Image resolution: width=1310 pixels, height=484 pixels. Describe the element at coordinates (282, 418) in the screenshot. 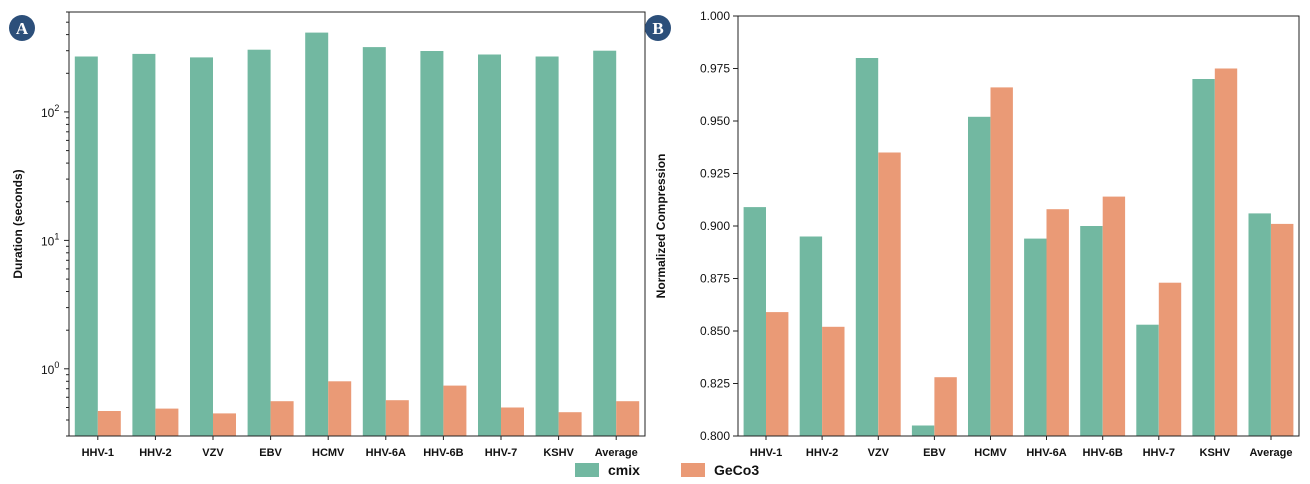

I see `bar-a-geco3-ebv` at that location.